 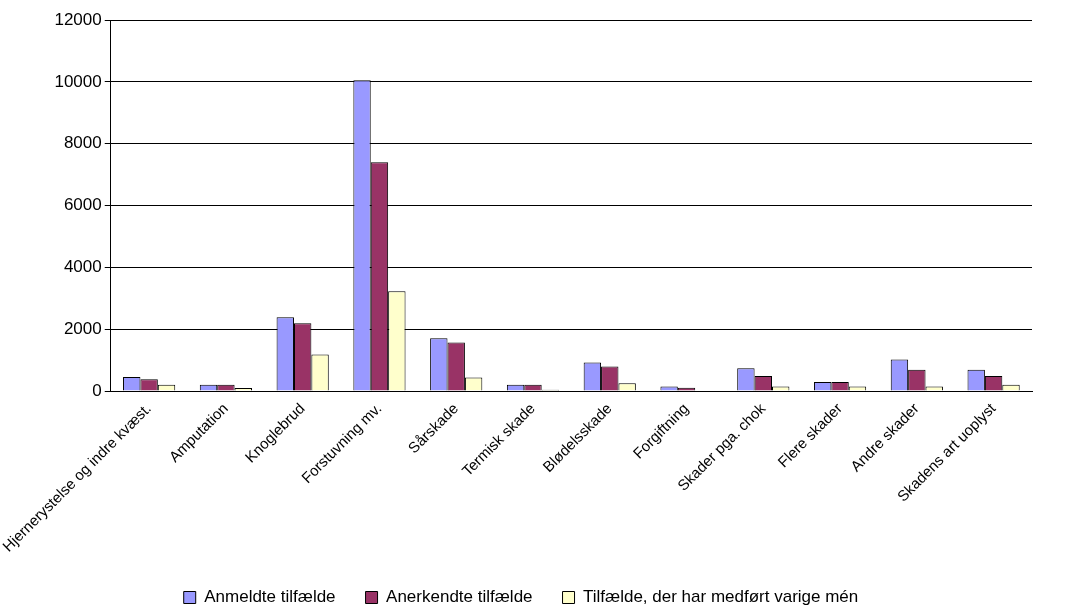 What do you see at coordinates (270, 597) in the screenshot?
I see `legend-label: Anmeldte tilfælde` at bounding box center [270, 597].